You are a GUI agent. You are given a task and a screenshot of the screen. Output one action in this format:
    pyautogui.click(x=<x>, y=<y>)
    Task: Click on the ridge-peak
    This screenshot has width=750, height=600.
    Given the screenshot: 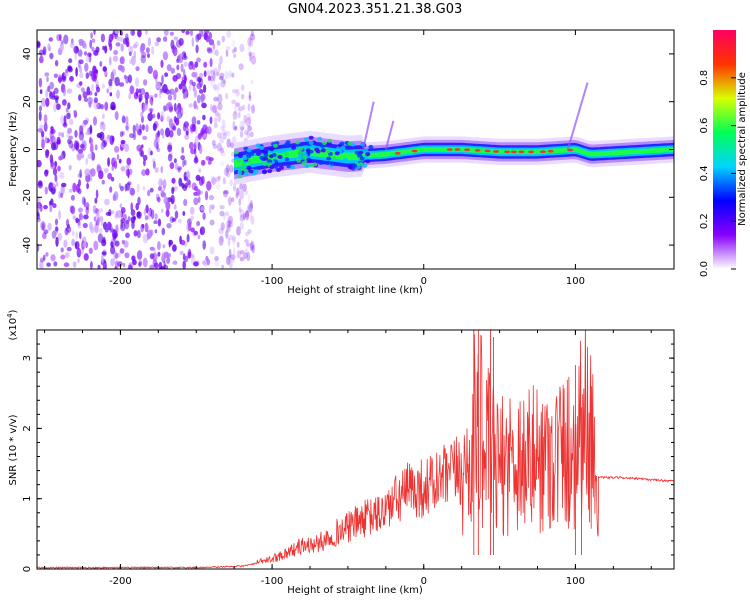 What is the action you would take?
    pyautogui.click(x=397, y=153)
    